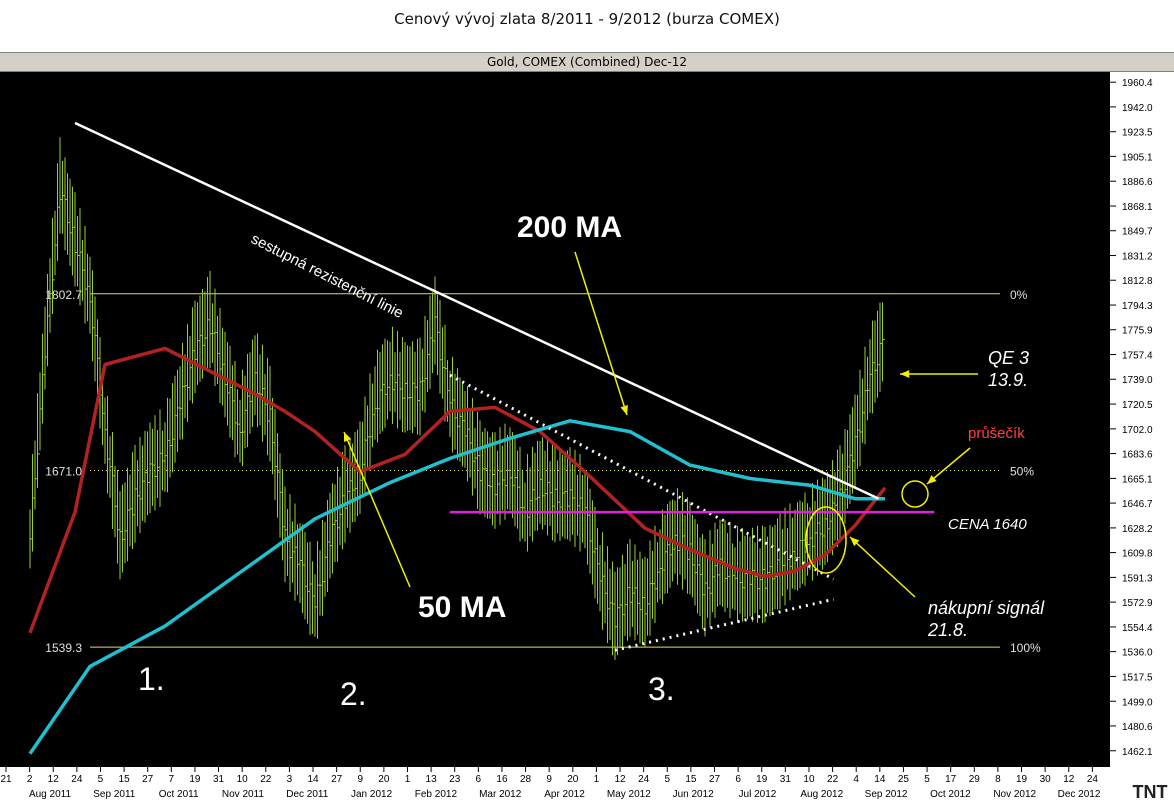  I want to click on intersection-arrow, so click(948, 466).